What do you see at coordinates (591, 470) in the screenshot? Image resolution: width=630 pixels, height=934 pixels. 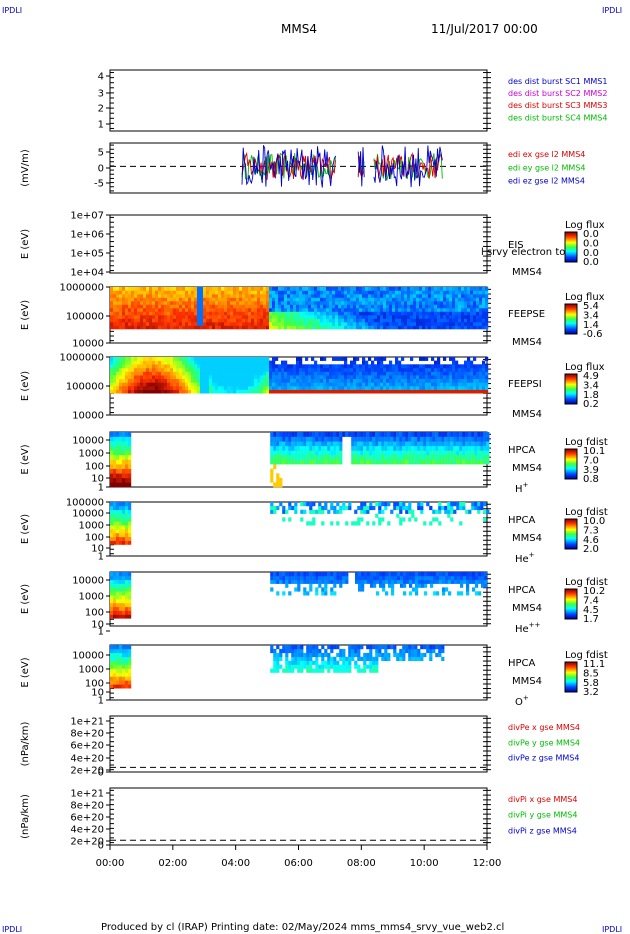 I see `colorbar-tick: 3.9` at bounding box center [591, 470].